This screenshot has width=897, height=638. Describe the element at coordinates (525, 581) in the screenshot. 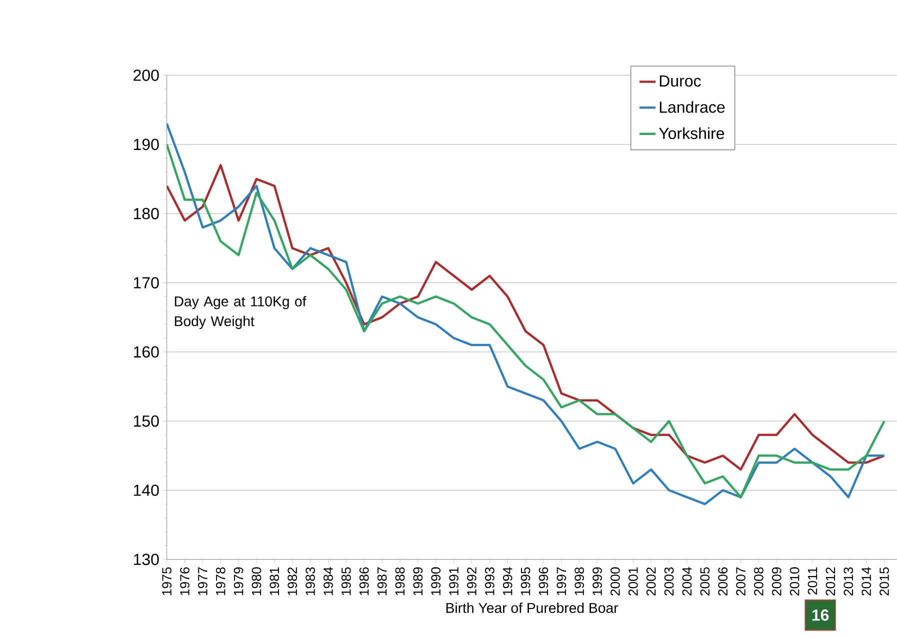

I see `x-tick-label: 1995` at that location.